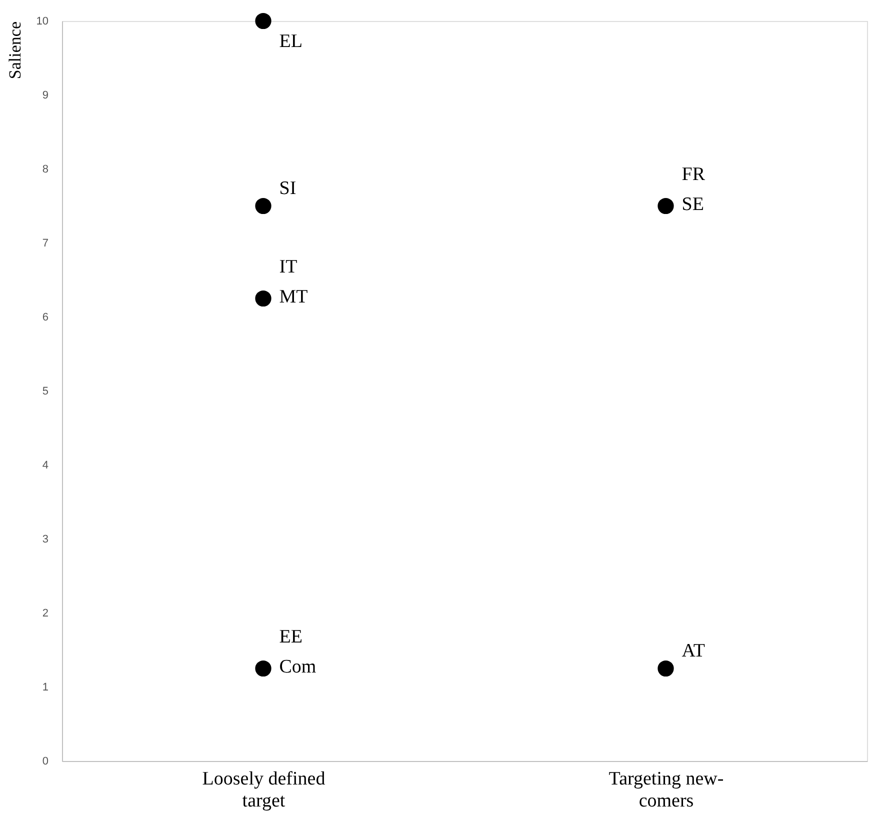 Image resolution: width=878 pixels, height=817 pixels. What do you see at coordinates (293, 297) in the screenshot?
I see `annotation: MT` at bounding box center [293, 297].